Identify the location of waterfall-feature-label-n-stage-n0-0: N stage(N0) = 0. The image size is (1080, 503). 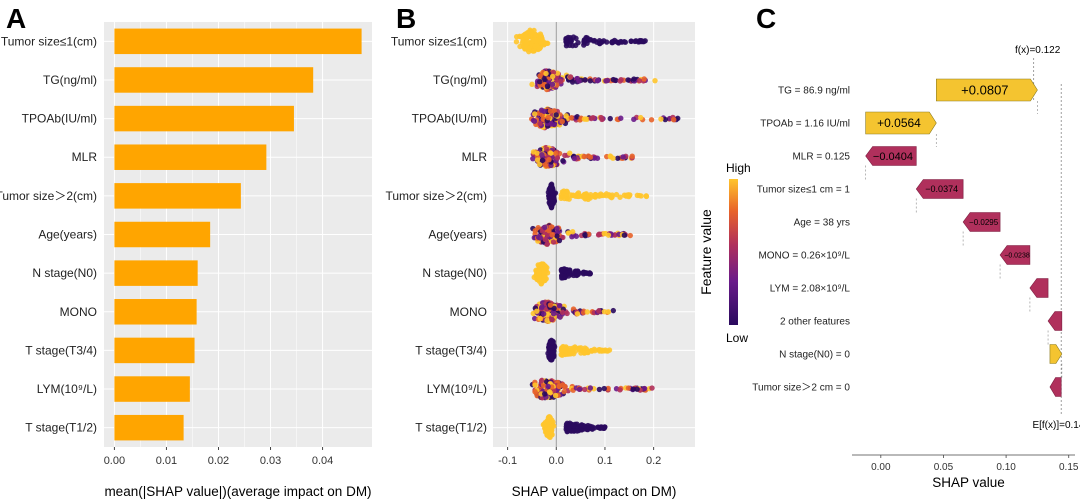
(814, 355).